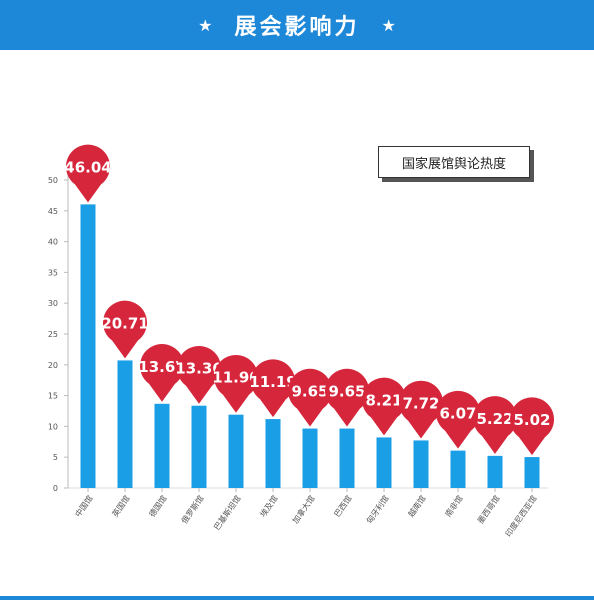  I want to click on x-tick-label: 中国馆, so click(84, 505).